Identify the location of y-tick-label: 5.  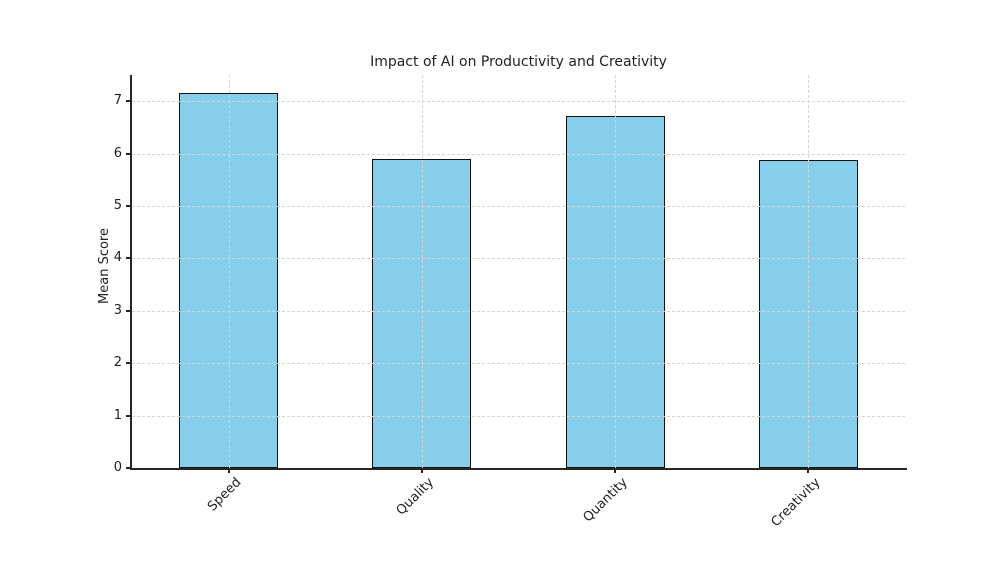
(117, 205).